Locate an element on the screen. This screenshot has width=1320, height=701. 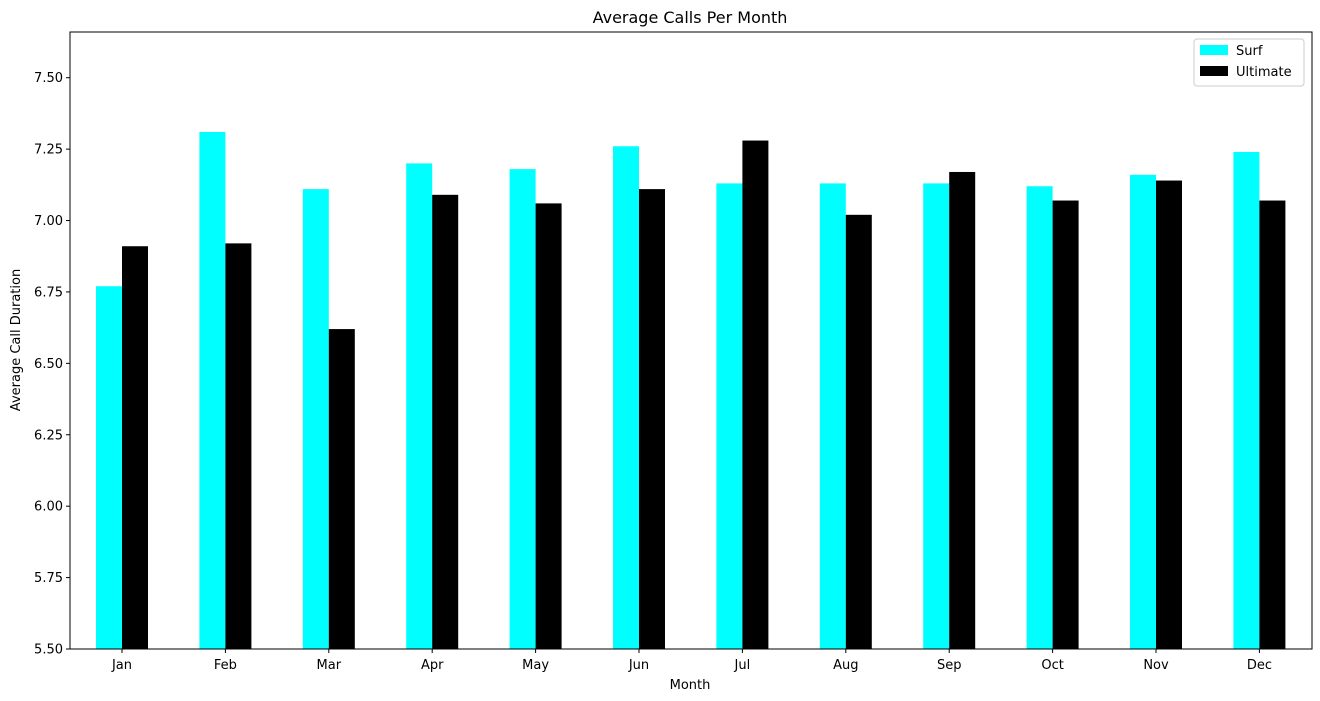
y-tick-label: 7.50 is located at coordinates (48, 78).